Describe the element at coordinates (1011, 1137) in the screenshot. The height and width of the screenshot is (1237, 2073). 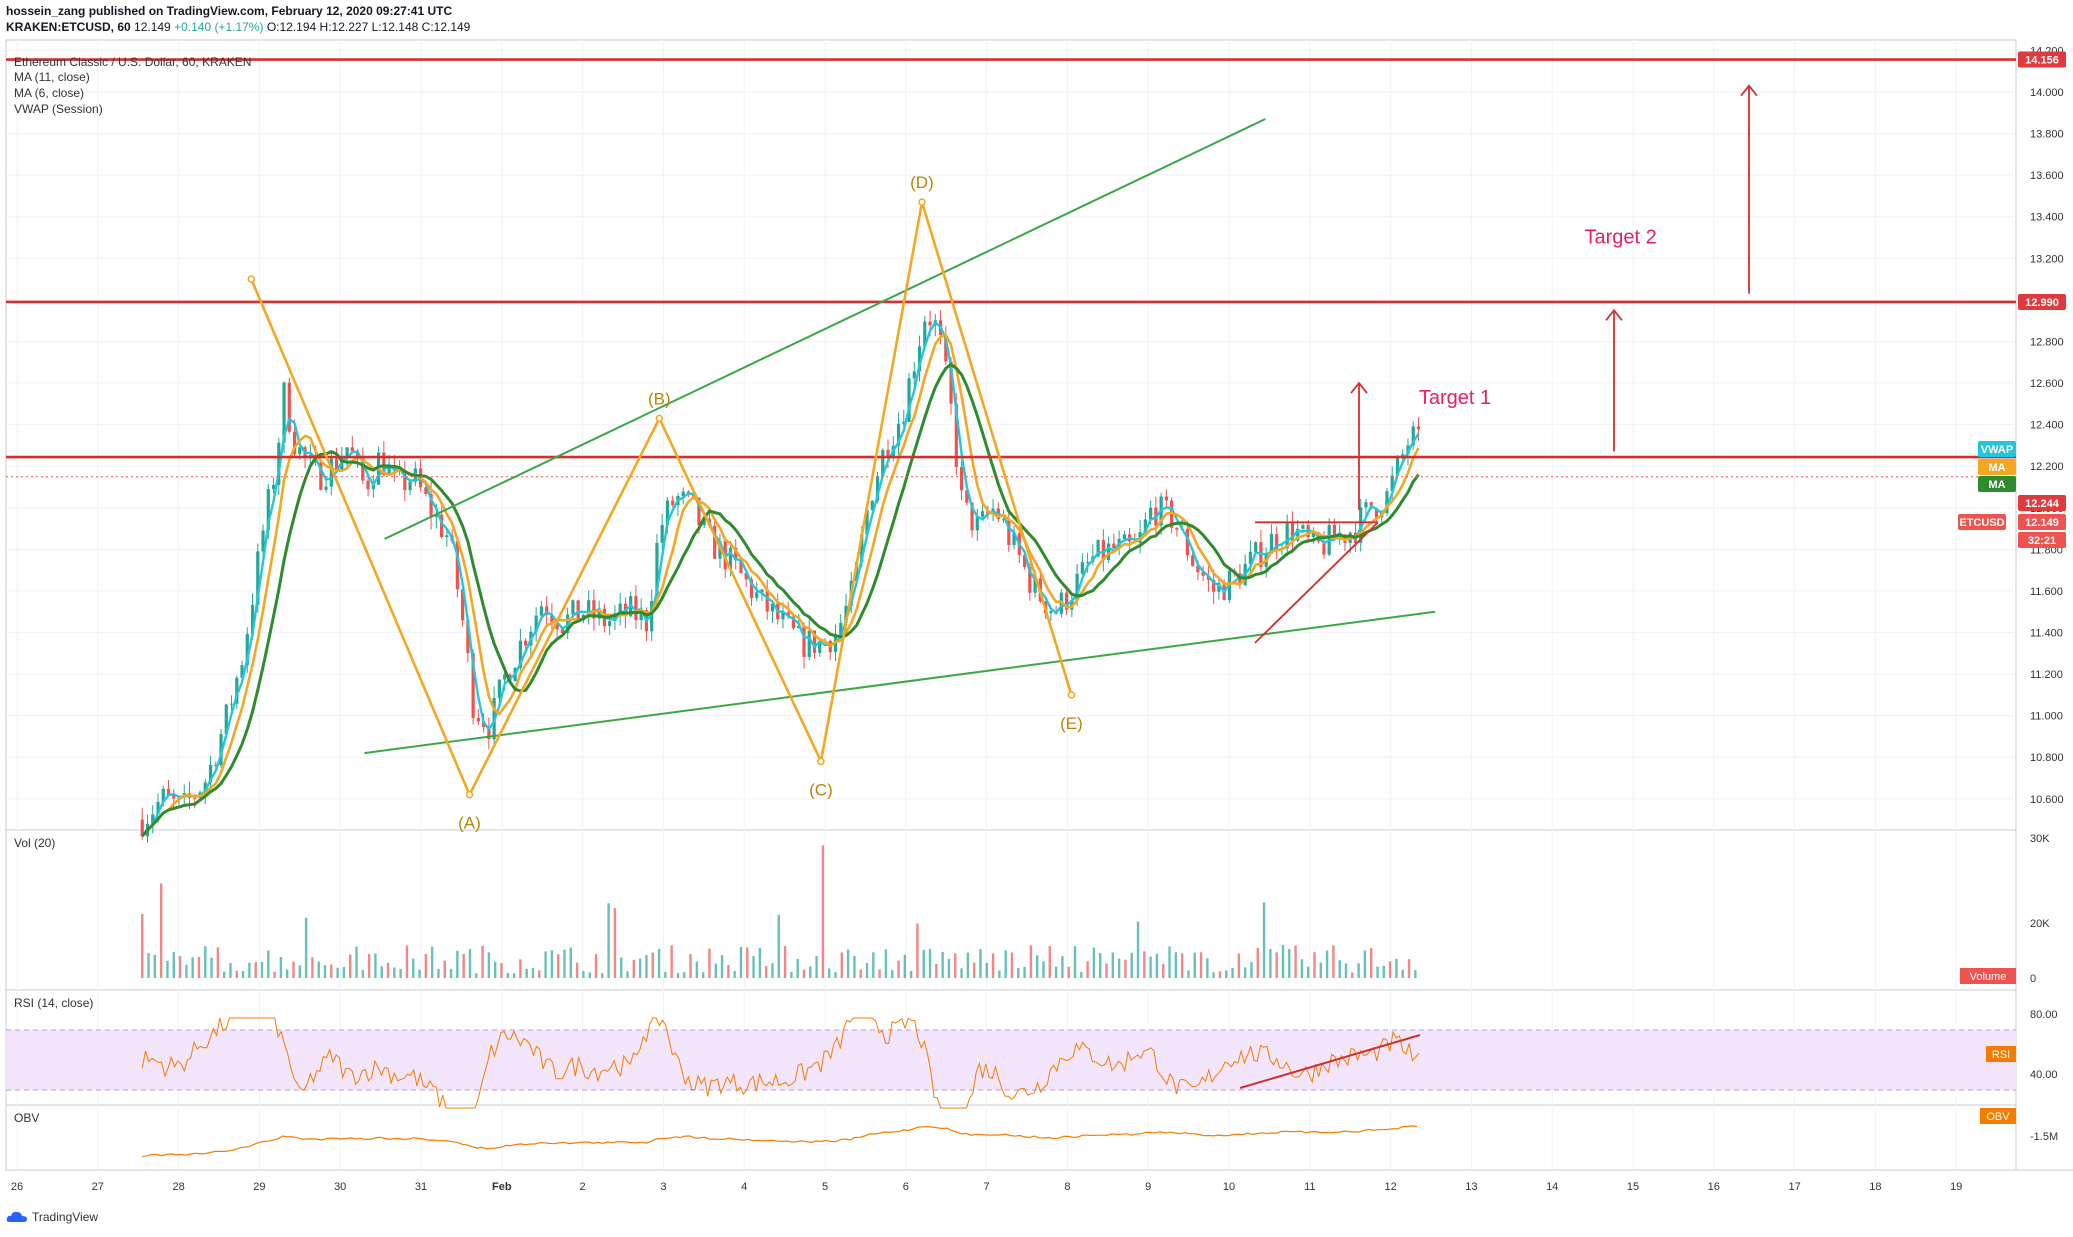
I see `obv-pane` at that location.